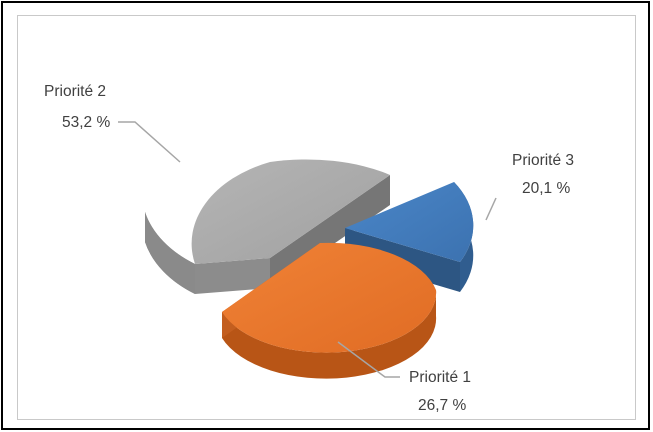 This screenshot has height=432, width=653. What do you see at coordinates (442, 405) in the screenshot?
I see `data-label-priorite-1-value: 26,7 %` at bounding box center [442, 405].